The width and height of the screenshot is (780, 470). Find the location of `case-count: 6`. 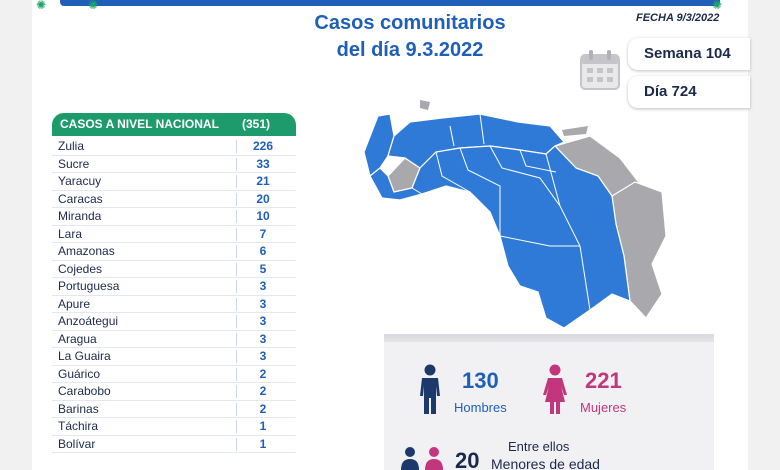

case-count: 6 is located at coordinates (263, 251).